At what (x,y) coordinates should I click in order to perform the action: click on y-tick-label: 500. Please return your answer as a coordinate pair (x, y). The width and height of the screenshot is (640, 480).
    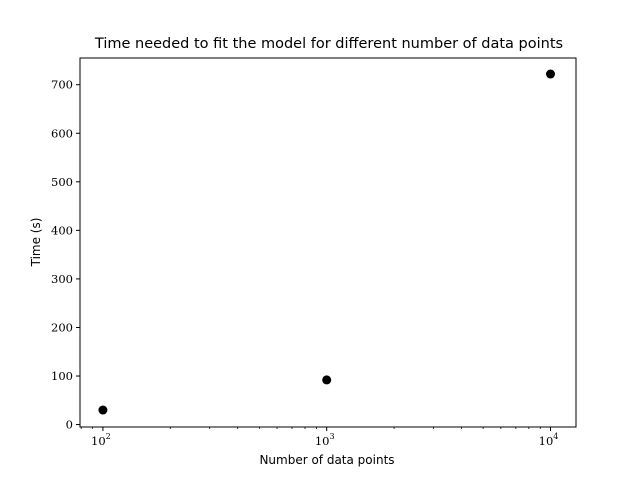
    Looking at the image, I should click on (62, 182).